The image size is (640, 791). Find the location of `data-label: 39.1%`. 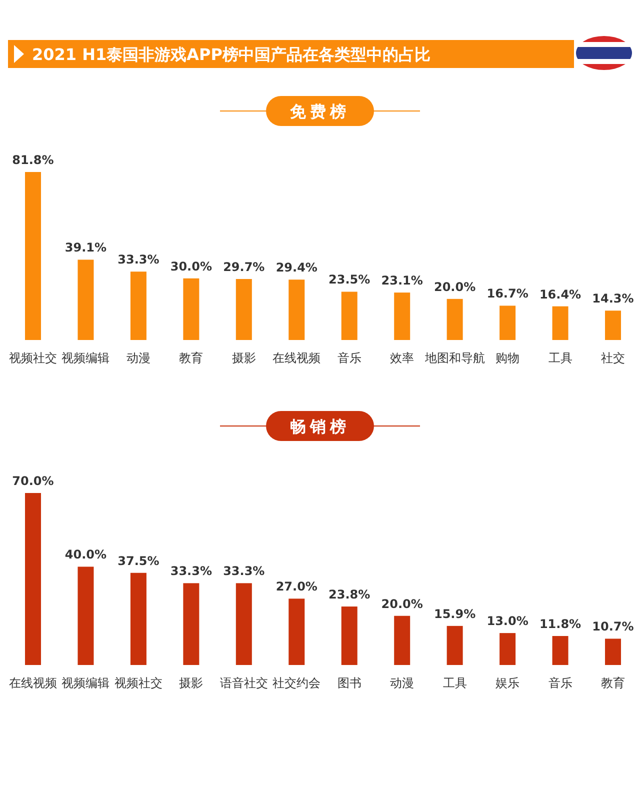

data-label: 39.1% is located at coordinates (85, 247).